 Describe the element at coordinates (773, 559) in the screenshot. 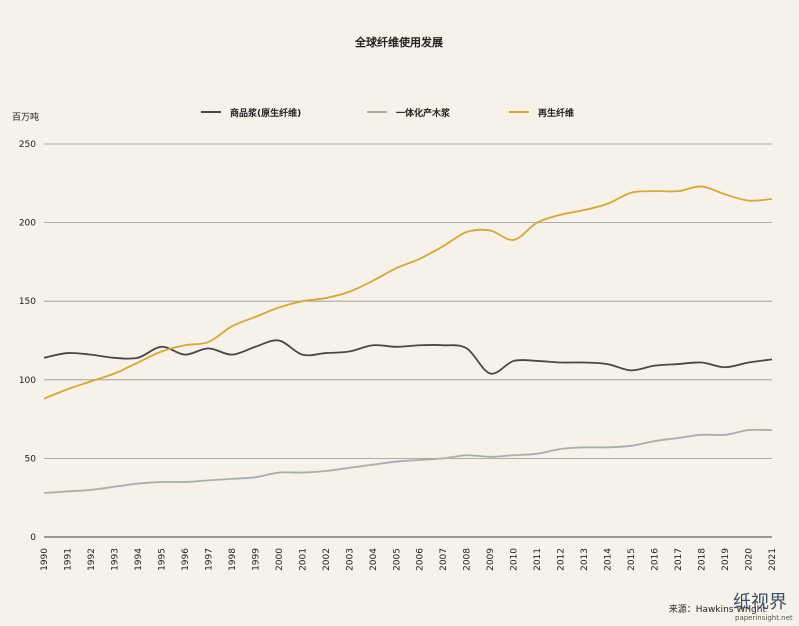

I see `x-tick-label: 2021` at that location.